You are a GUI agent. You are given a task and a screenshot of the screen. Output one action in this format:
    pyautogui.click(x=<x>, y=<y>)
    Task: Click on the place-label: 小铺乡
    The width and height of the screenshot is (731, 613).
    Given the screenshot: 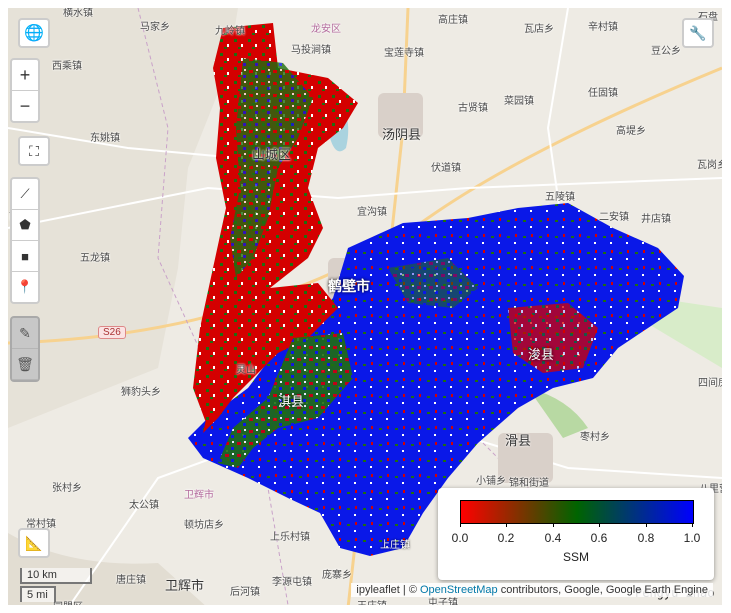 What is the action you would take?
    pyautogui.click(x=491, y=481)
    